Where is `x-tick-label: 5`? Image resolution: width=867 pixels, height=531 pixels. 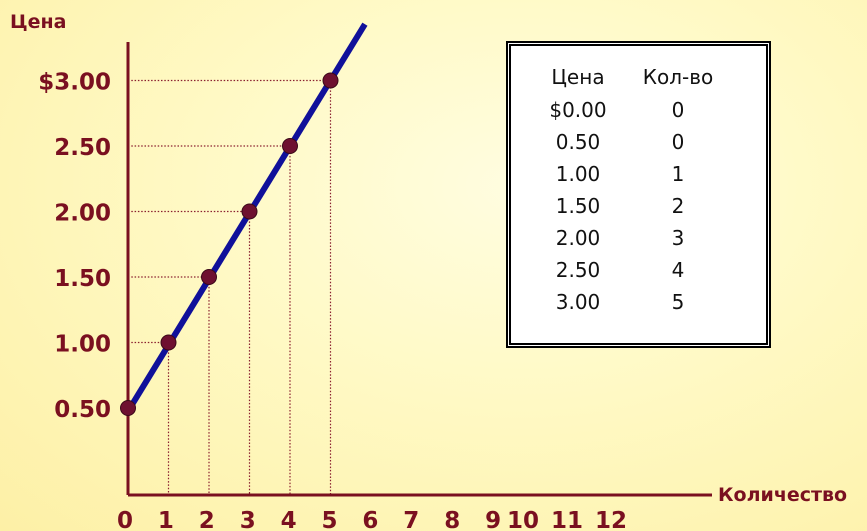
x-tick-label: 5 is located at coordinates (329, 519).